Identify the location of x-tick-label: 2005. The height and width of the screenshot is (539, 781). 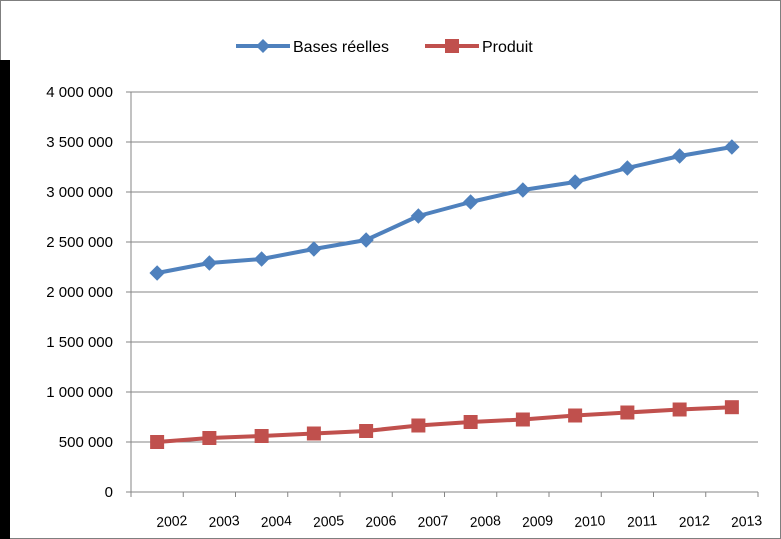
(328, 521).